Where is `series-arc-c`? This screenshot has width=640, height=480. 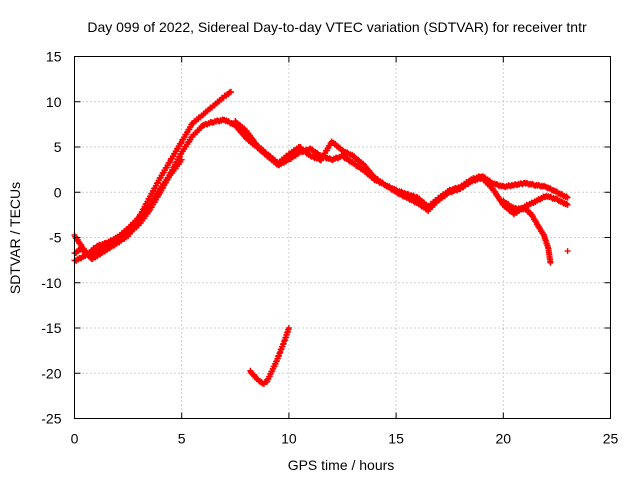
series-arc-c is located at coordinates (128, 209).